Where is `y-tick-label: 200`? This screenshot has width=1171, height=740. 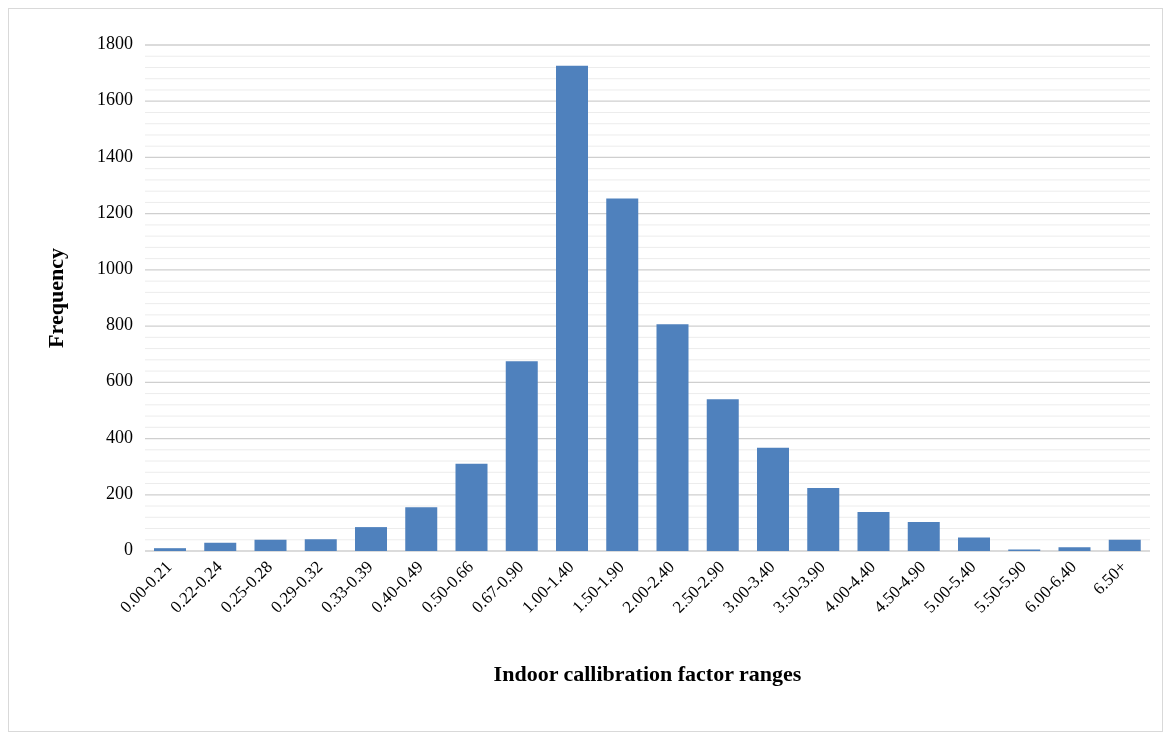
y-tick-label: 200 is located at coordinates (119, 492).